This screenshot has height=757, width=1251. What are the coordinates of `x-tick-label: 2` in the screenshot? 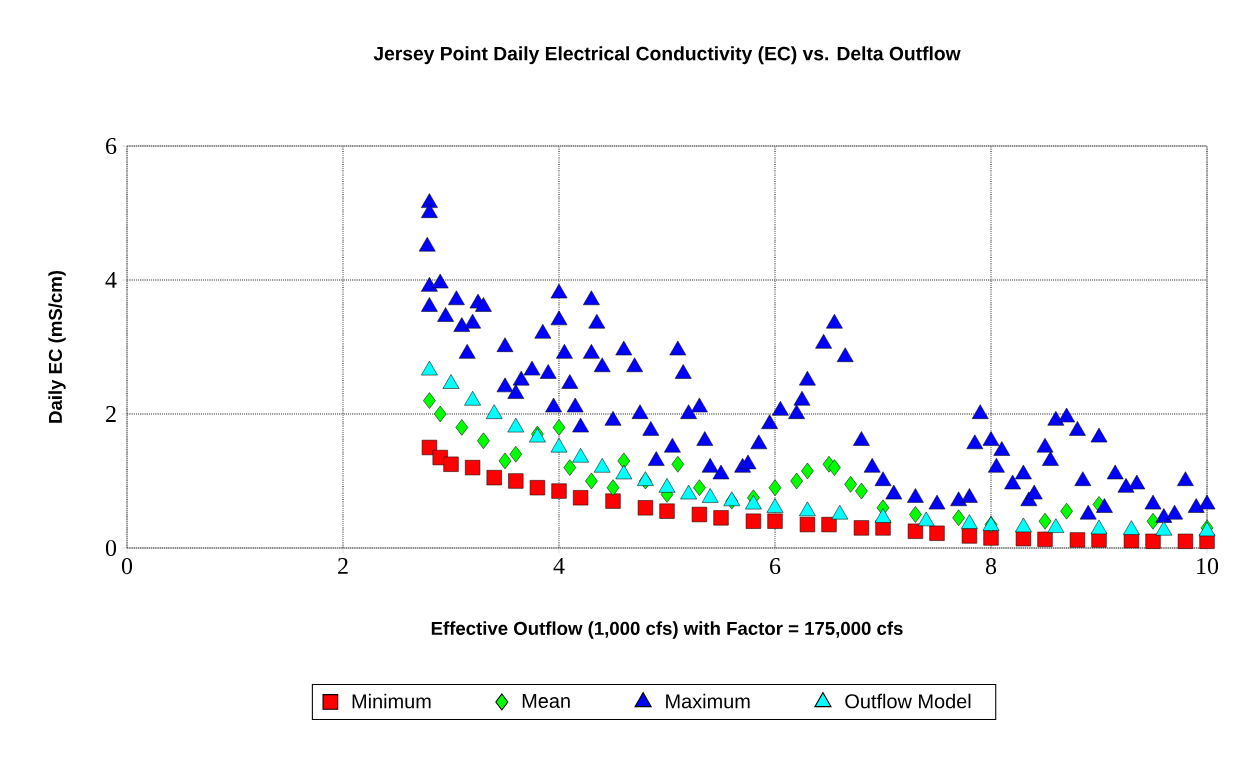 It's located at (343, 566).